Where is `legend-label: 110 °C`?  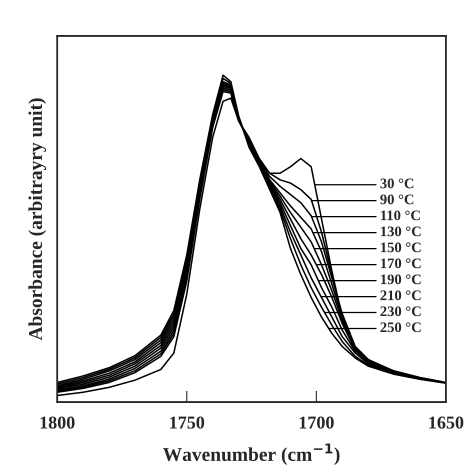 legend-label: 110 °C is located at coordinates (400, 215).